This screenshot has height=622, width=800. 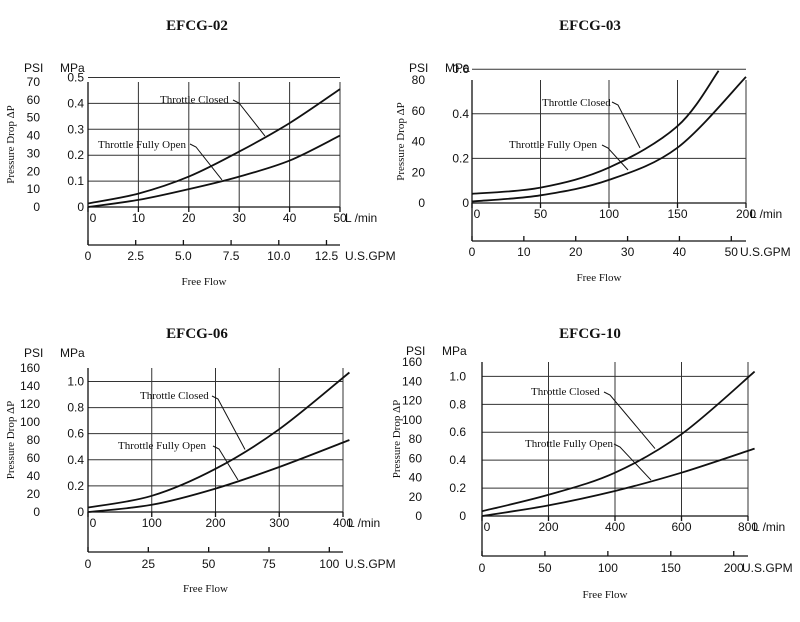 I want to click on x-tick-label: 50, so click(x=541, y=214).